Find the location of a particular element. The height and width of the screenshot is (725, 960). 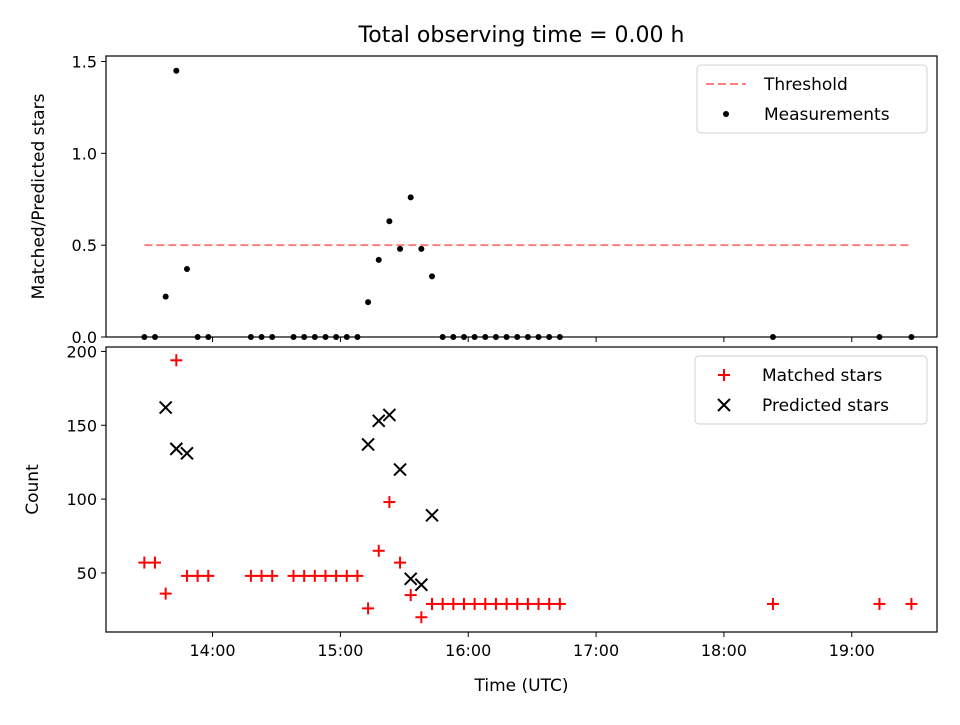

top-y-axis-label: Matched/Predicted stars is located at coordinates (39, 196).